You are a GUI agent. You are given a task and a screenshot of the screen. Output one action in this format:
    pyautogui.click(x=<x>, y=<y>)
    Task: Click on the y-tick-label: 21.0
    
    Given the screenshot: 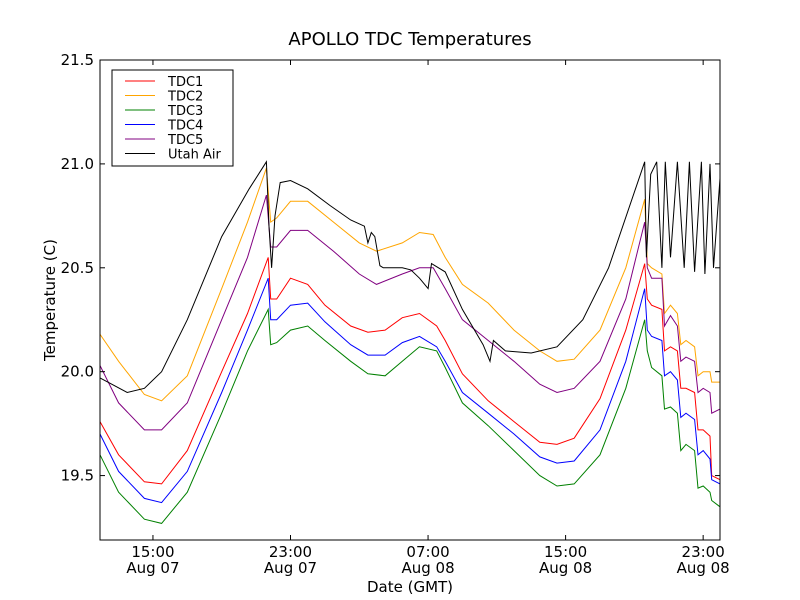 What is the action you would take?
    pyautogui.click(x=77, y=164)
    